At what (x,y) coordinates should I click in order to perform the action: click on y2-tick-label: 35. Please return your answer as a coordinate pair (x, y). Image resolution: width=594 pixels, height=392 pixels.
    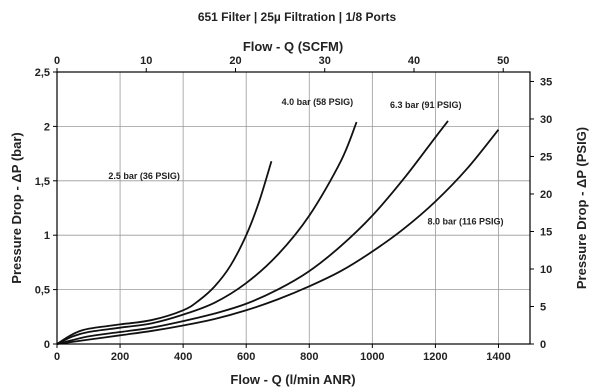
    Looking at the image, I should click on (546, 82).